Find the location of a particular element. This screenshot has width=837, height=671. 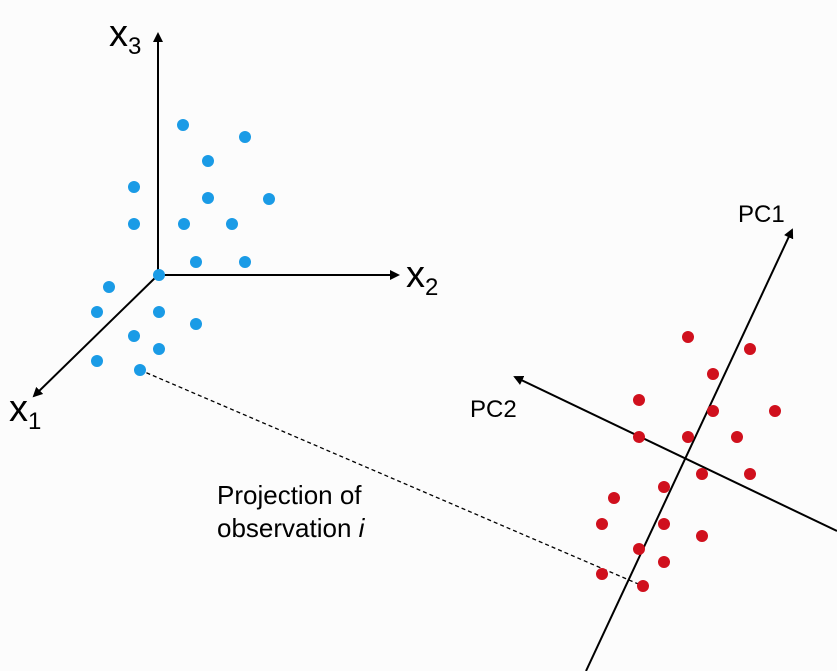

original-observations is located at coordinates (183, 247).